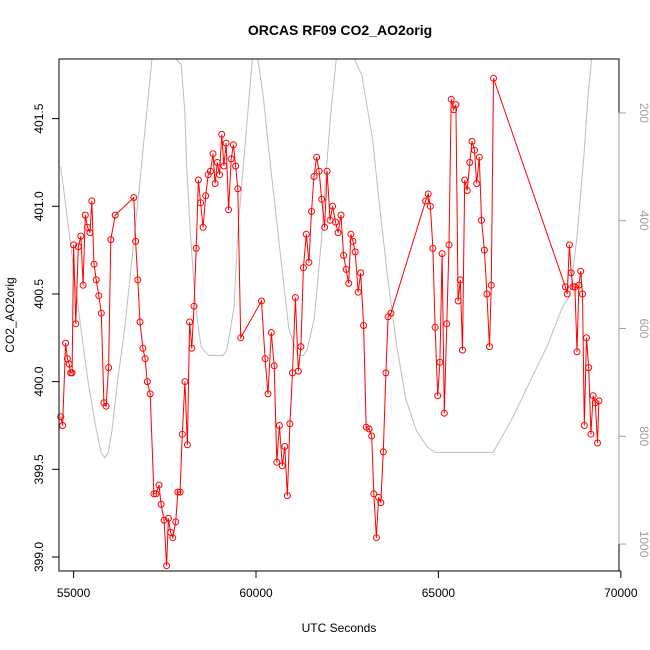 The width and height of the screenshot is (650, 650). What do you see at coordinates (339, 628) in the screenshot?
I see `x-axis-label: UTC Seconds` at bounding box center [339, 628].